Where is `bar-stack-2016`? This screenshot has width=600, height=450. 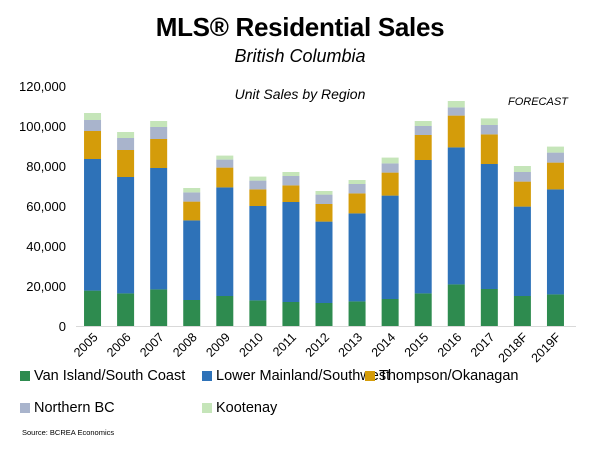 bar-stack-2016 is located at coordinates (456, 213).